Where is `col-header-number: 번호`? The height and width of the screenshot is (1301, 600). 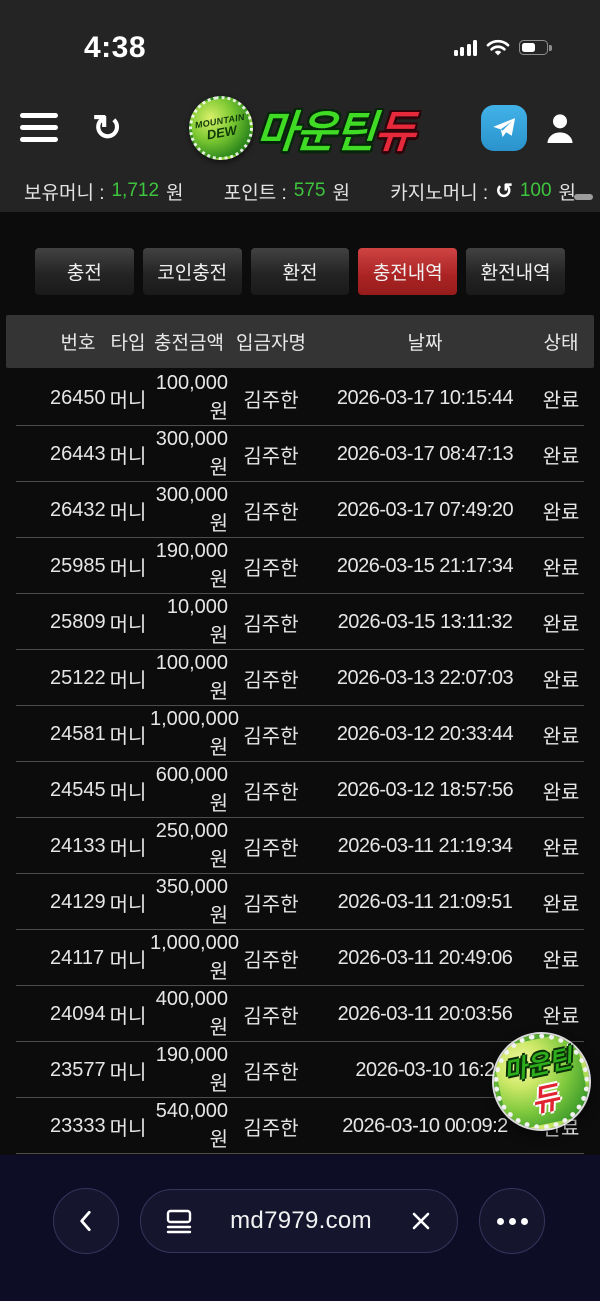
col-header-number: 번호 is located at coordinates (78, 343).